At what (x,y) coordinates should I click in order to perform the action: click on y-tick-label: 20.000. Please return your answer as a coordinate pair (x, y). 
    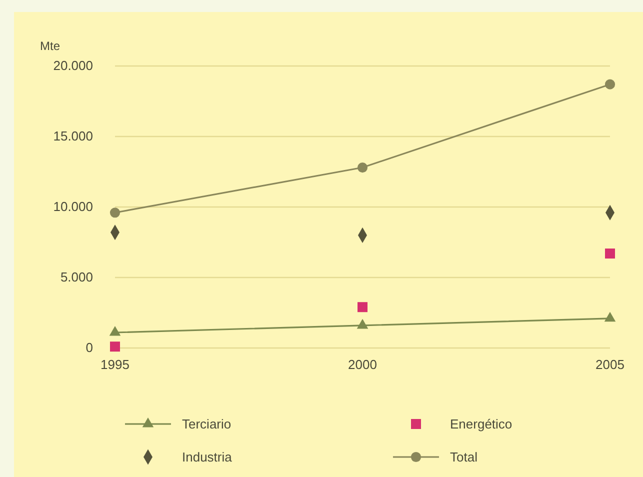
    Looking at the image, I should click on (73, 66).